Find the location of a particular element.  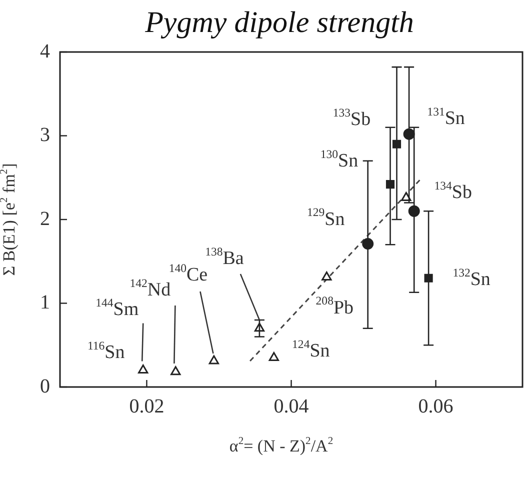

x-tick-label: 0.06 is located at coordinates (436, 406).